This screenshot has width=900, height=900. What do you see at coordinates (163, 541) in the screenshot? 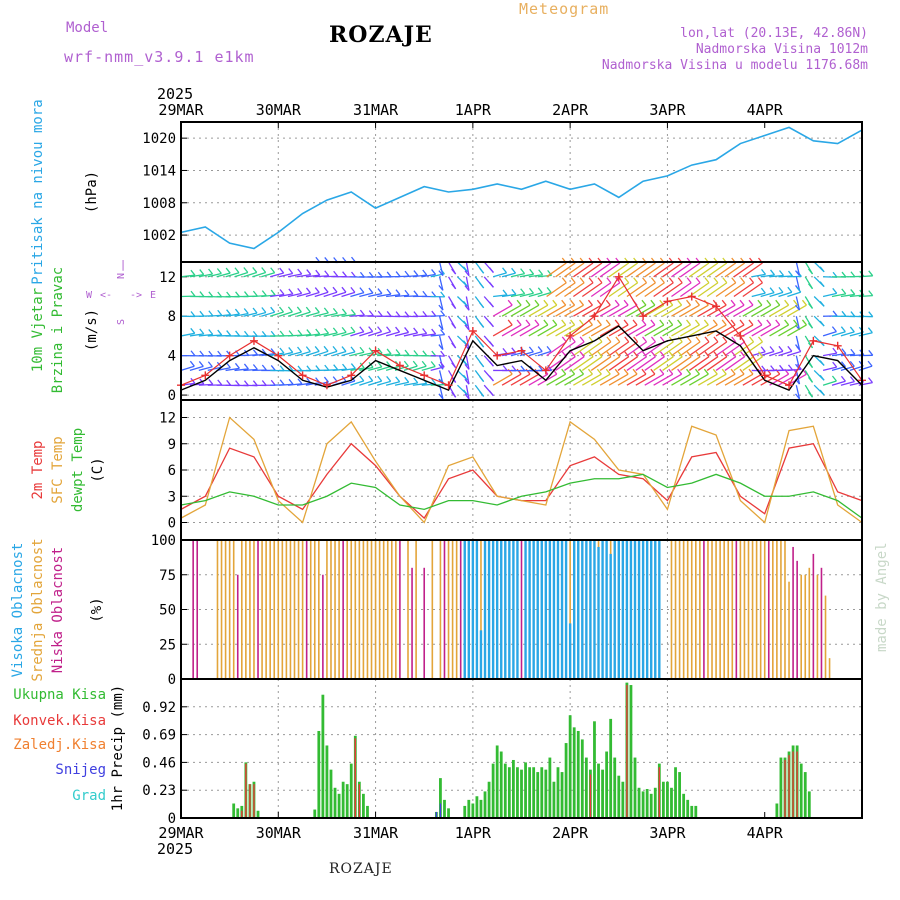
I see `y-tick-label: 100` at bounding box center [163, 541].